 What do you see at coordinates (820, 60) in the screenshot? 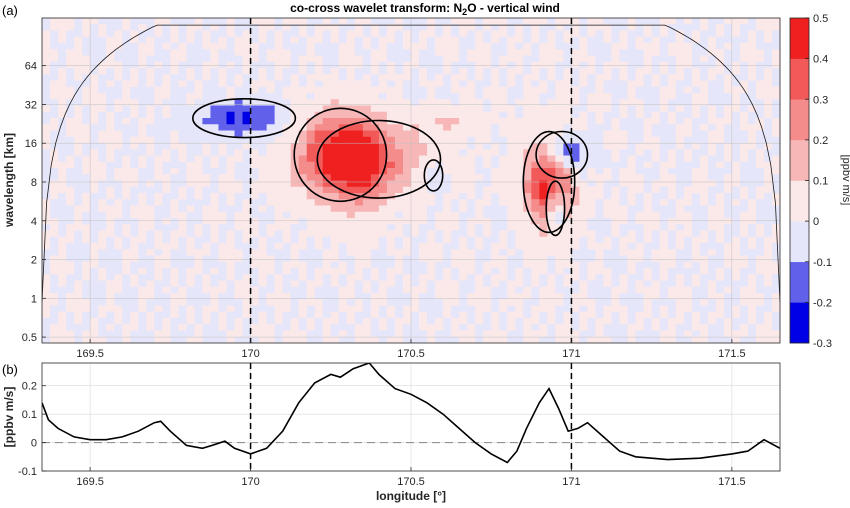
I see `colorbar-tick-label: 0.4` at bounding box center [820, 60].